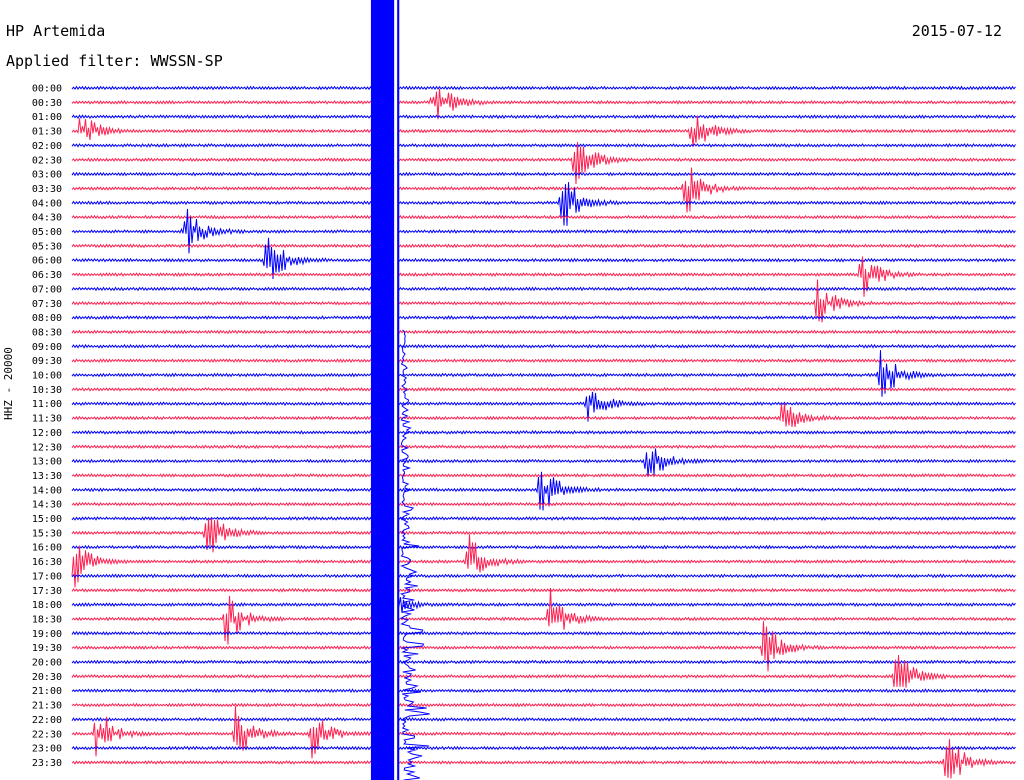 Image resolution: width=1024 pixels, height=780 pixels. Describe the element at coordinates (47, 289) in the screenshot. I see `time-tick-label: 07:00` at that location.